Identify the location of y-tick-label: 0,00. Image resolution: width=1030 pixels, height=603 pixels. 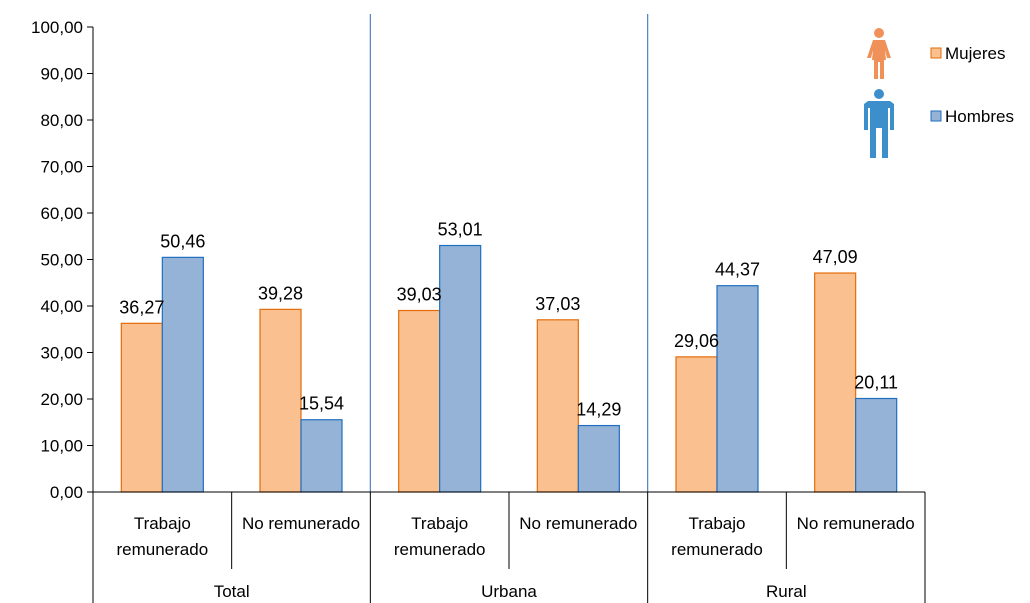
(66, 492).